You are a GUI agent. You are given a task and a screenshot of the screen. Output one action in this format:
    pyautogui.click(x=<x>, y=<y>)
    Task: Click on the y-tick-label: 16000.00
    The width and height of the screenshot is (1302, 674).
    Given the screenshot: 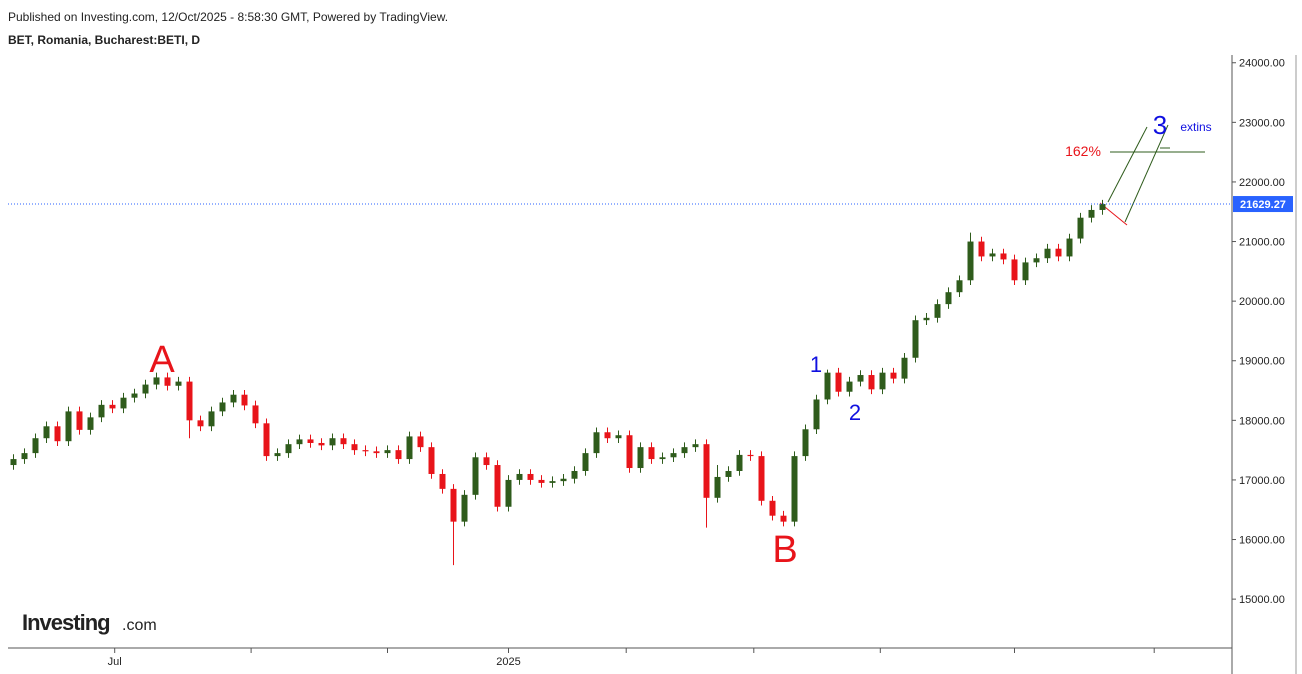 What is the action you would take?
    pyautogui.click(x=1262, y=541)
    